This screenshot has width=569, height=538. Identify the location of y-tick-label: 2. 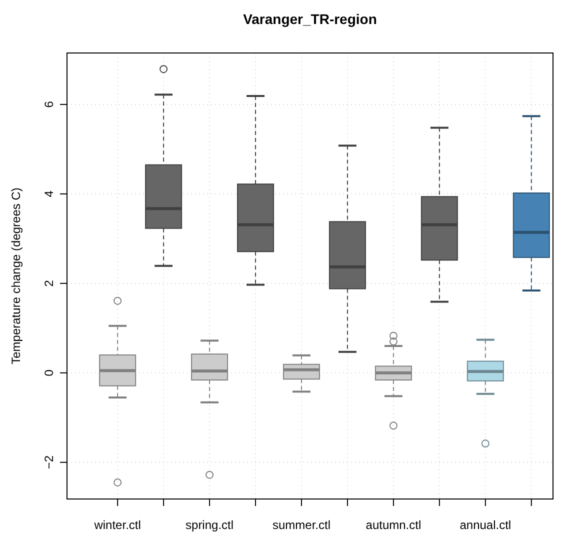
(49, 283).